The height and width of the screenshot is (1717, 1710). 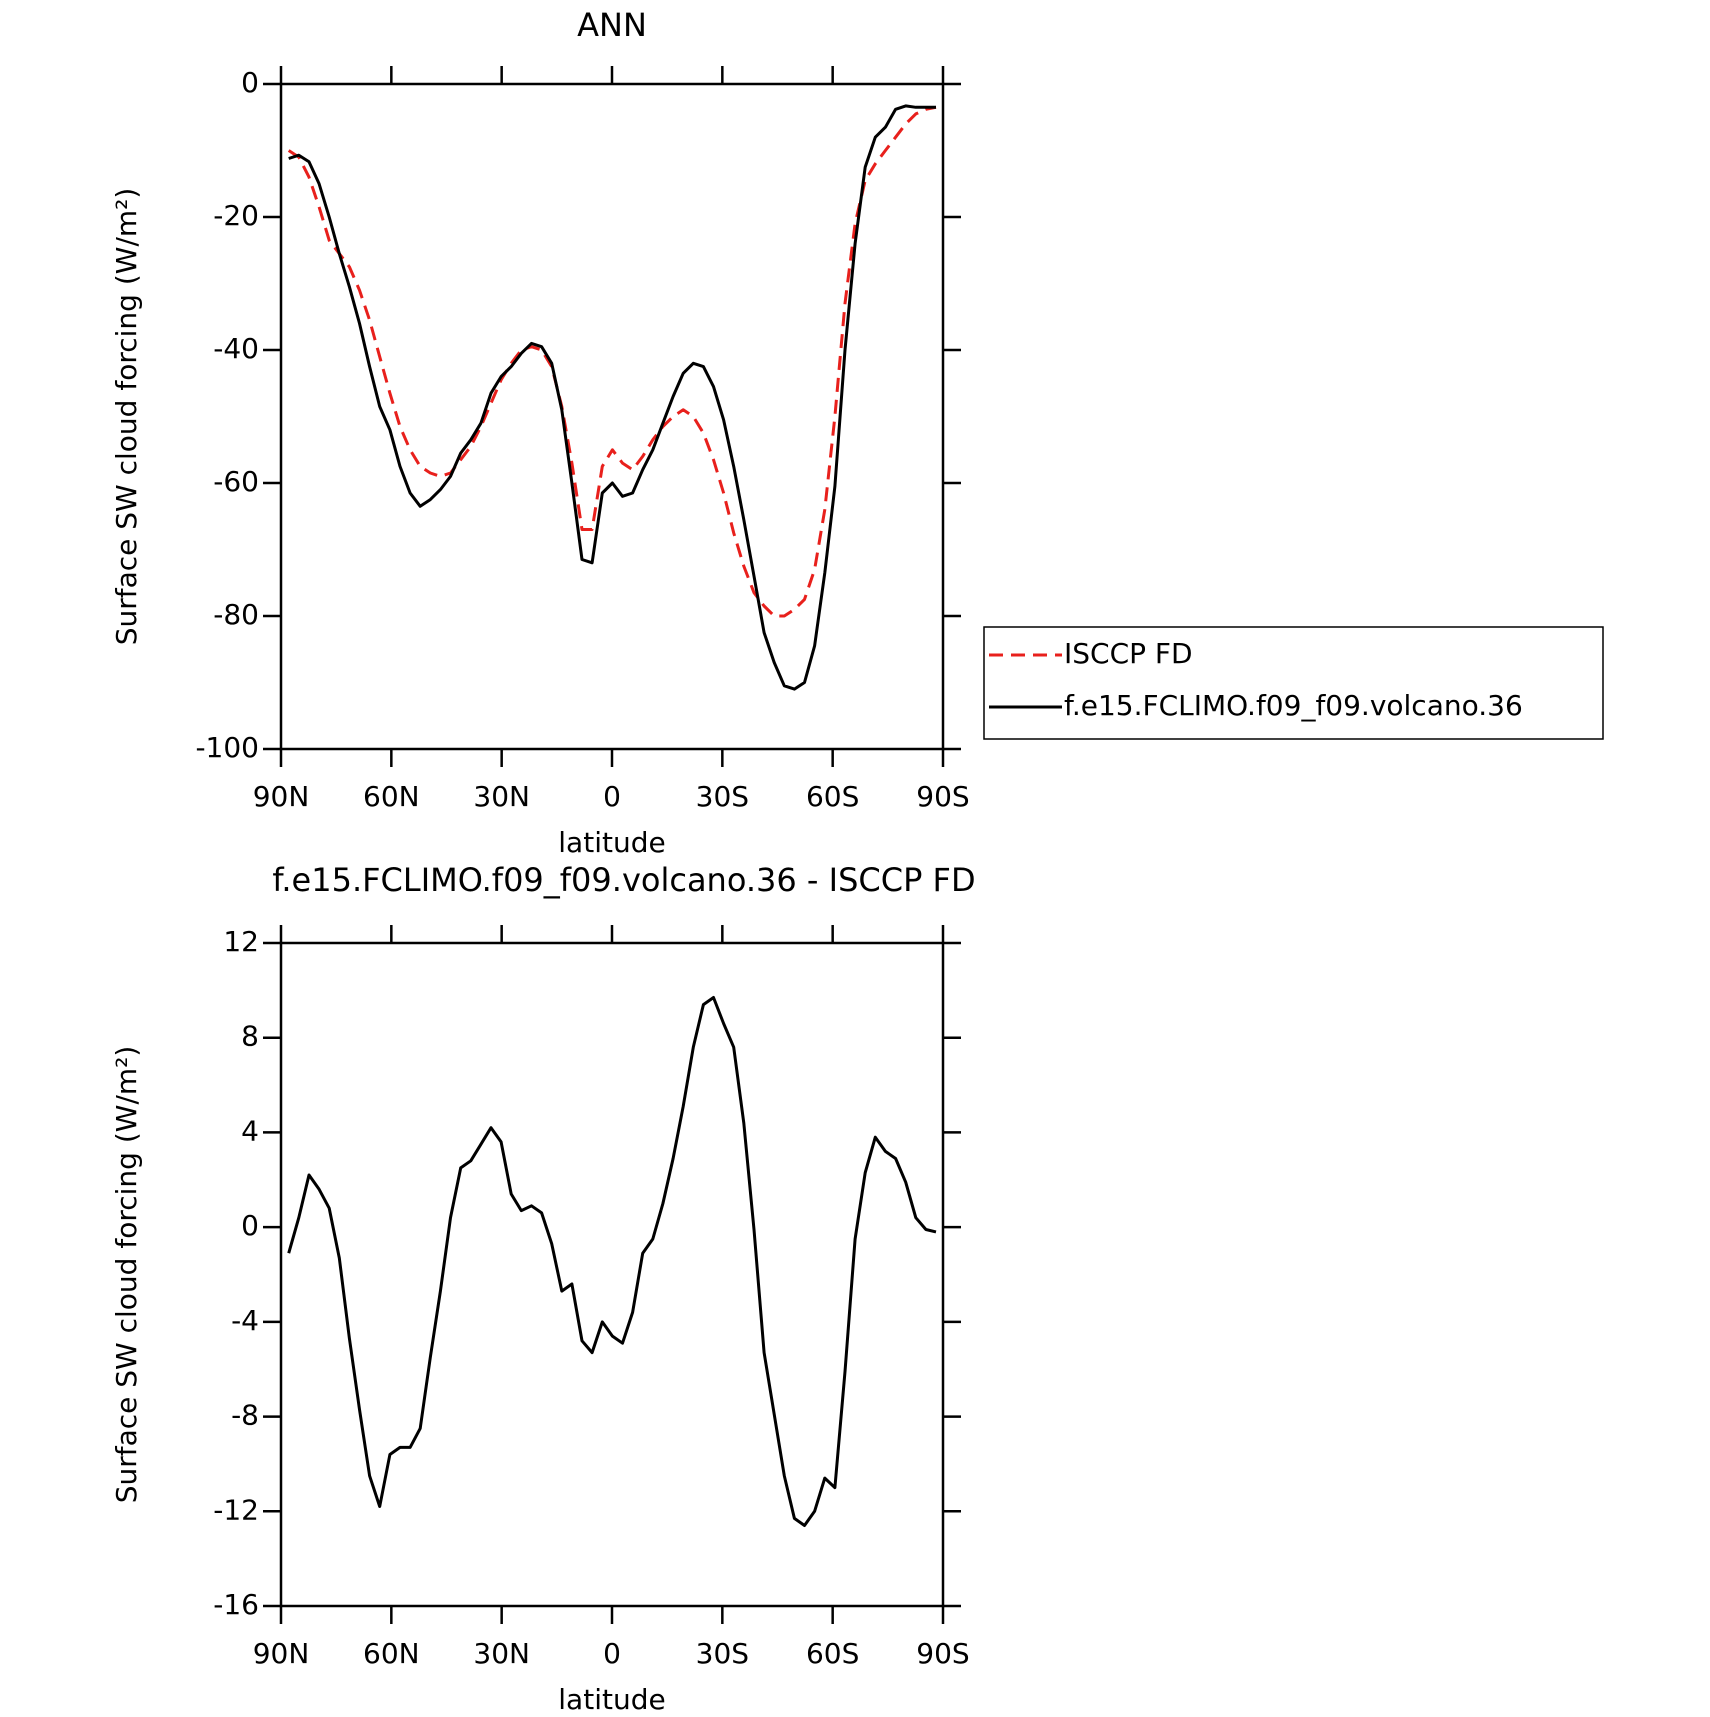 What do you see at coordinates (1293, 705) in the screenshot?
I see `legend-label: f.e15.FCLIMO.f09_f09.volcano.36` at bounding box center [1293, 705].